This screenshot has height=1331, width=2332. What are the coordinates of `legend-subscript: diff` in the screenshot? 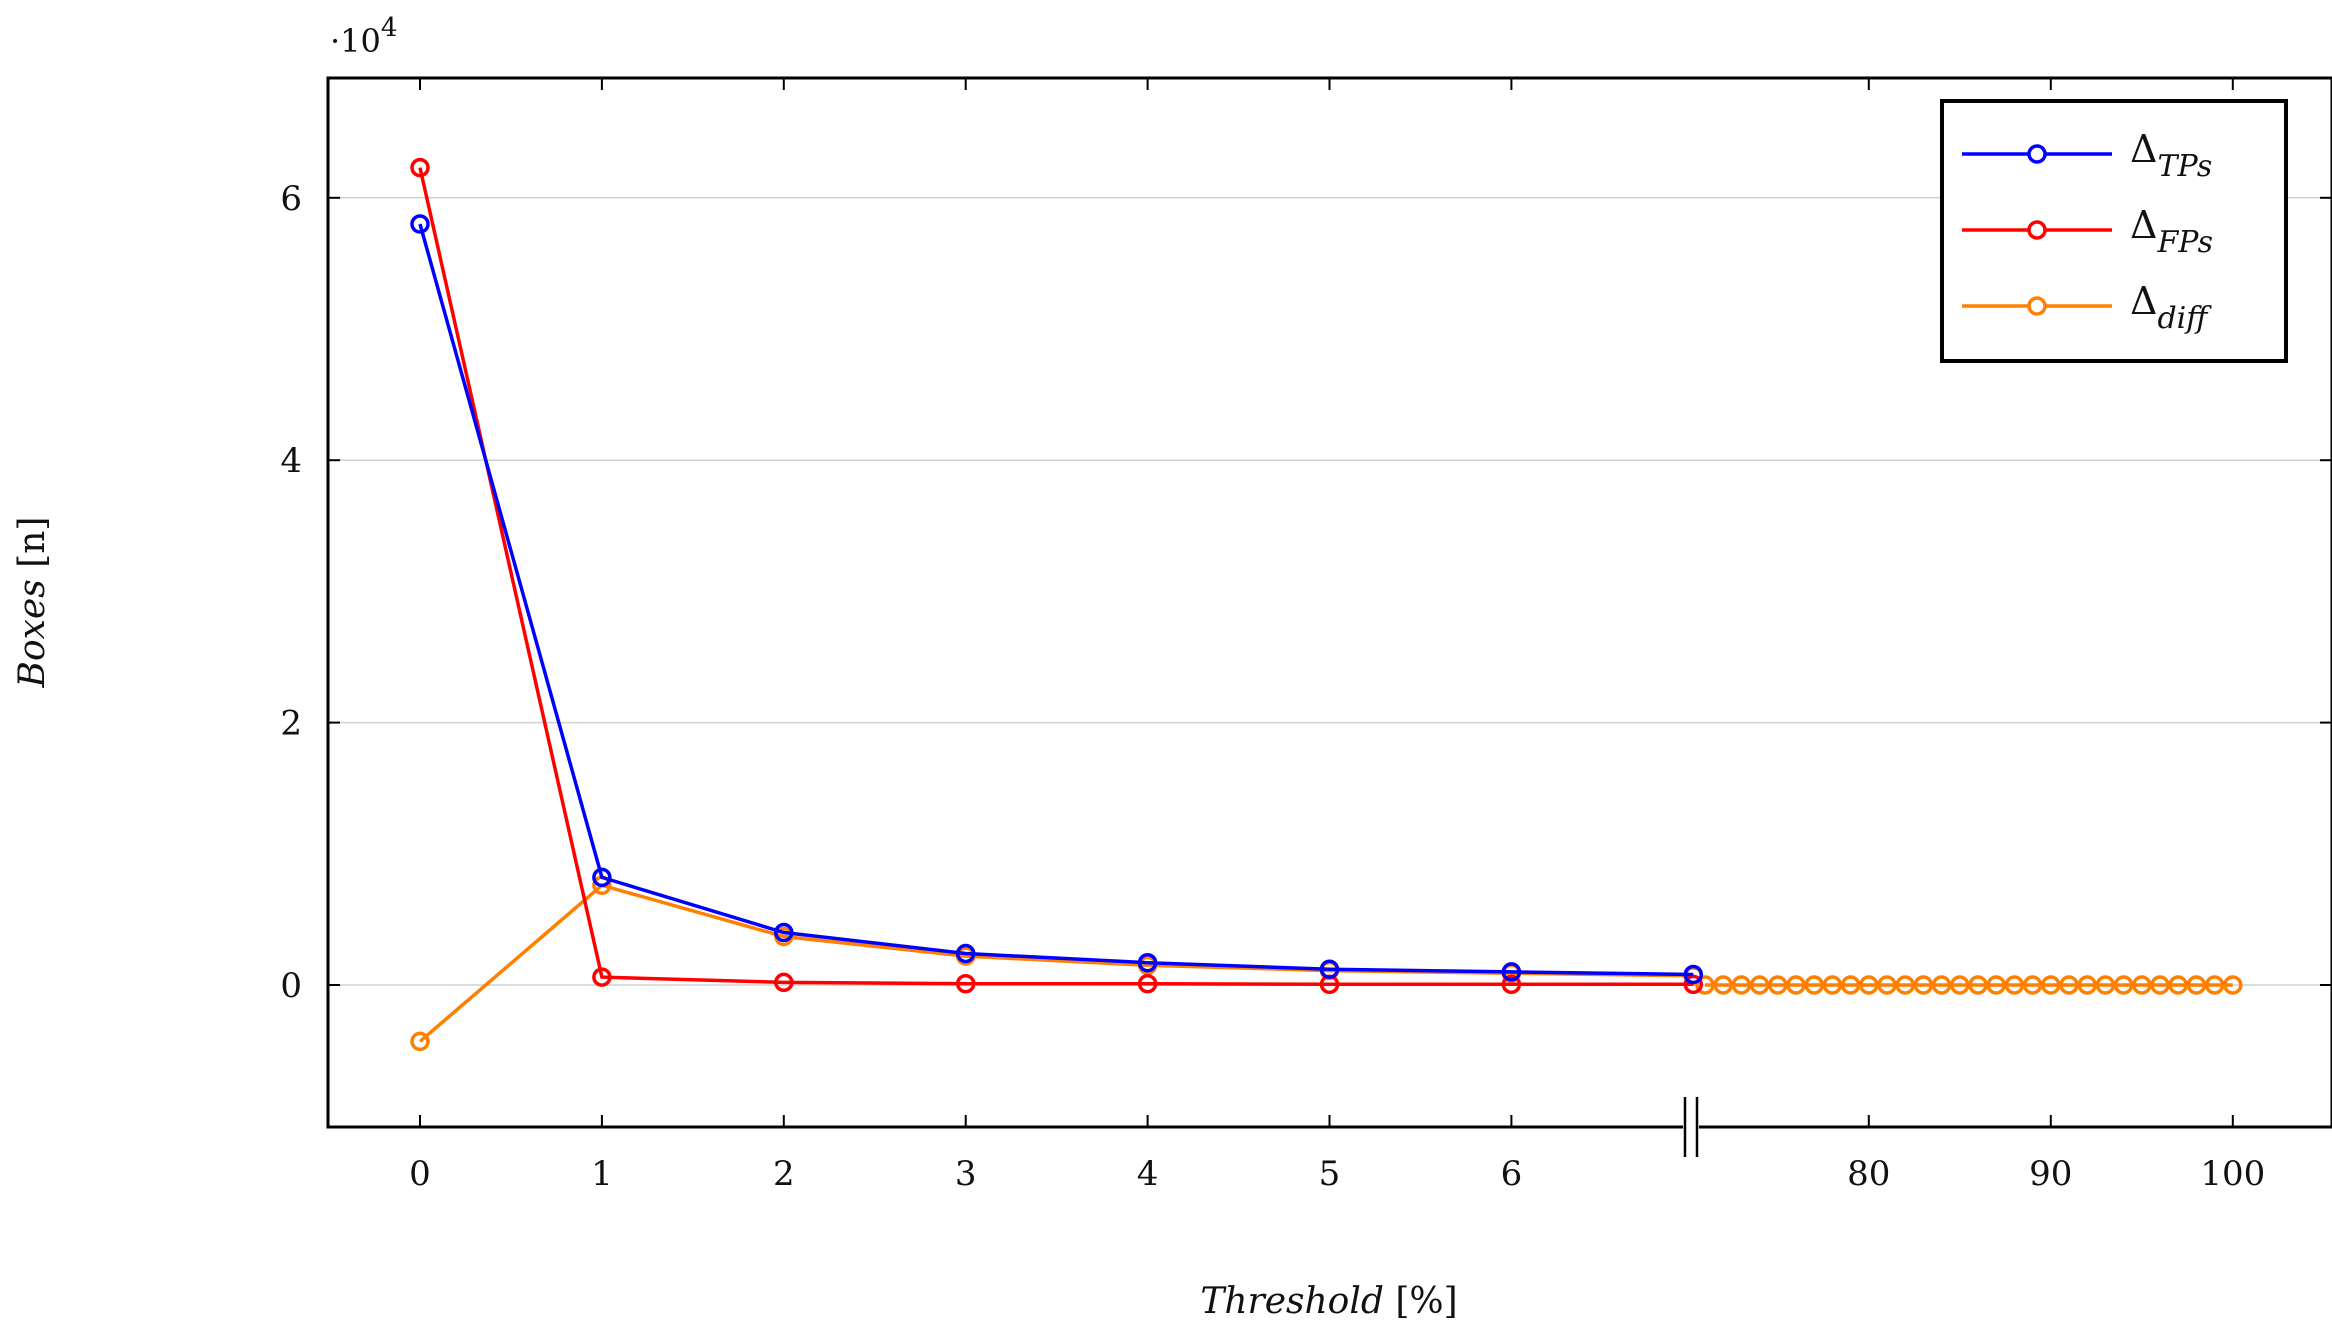 It's located at (2184, 318).